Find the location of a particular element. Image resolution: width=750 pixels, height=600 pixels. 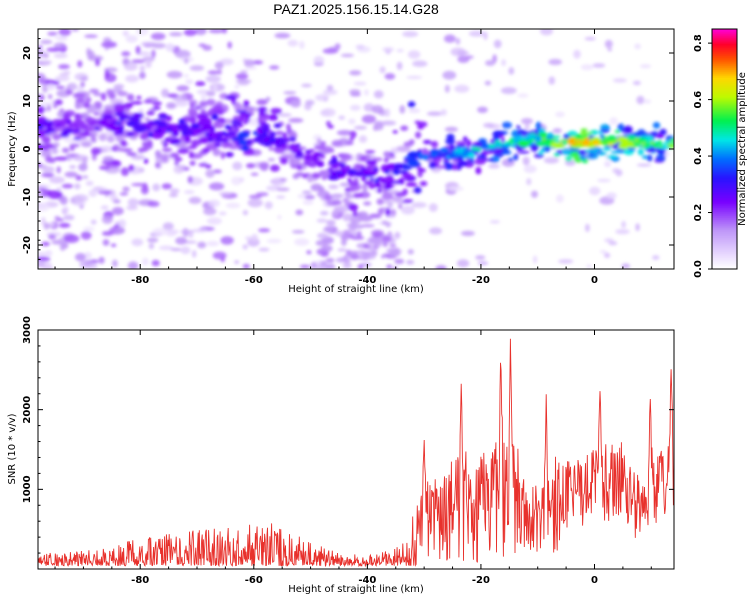

colorbar-tick-label: 0.2 is located at coordinates (698, 213).